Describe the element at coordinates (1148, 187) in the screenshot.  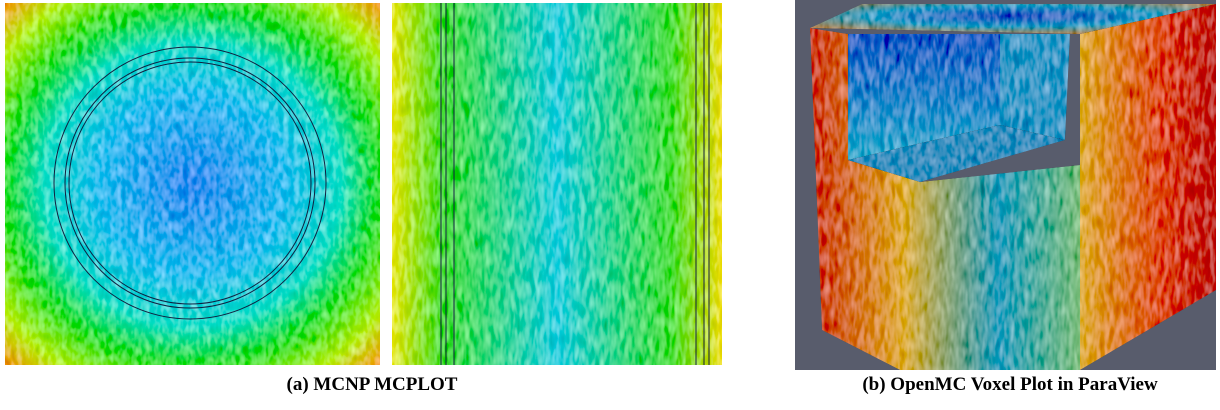
I see `right-face` at that location.